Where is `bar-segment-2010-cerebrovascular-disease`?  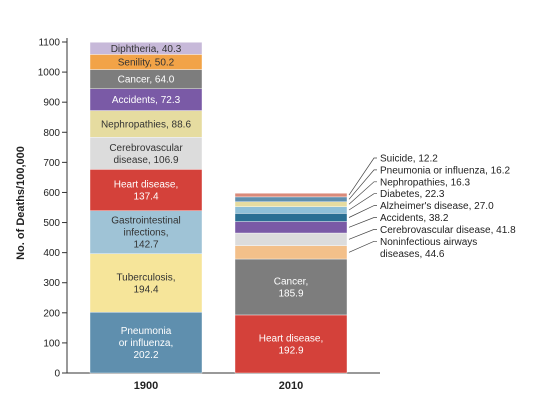 bar-segment-2010-cerebrovascular-disease is located at coordinates (291, 239).